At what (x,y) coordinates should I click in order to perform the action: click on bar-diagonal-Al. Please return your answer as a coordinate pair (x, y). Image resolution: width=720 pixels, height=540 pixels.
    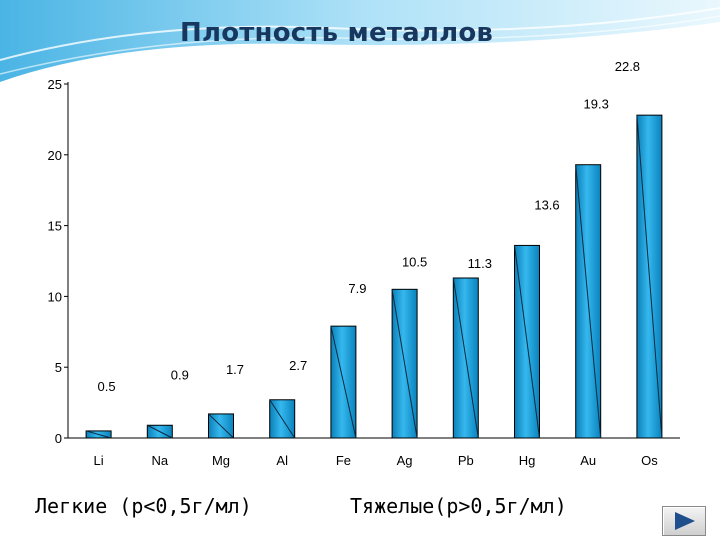
    Looking at the image, I should click on (282, 419).